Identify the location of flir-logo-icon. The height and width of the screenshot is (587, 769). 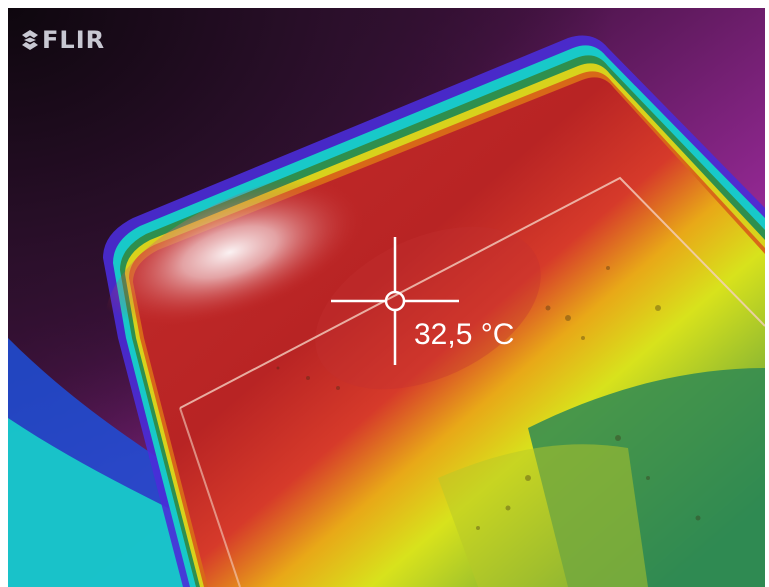
(30, 40).